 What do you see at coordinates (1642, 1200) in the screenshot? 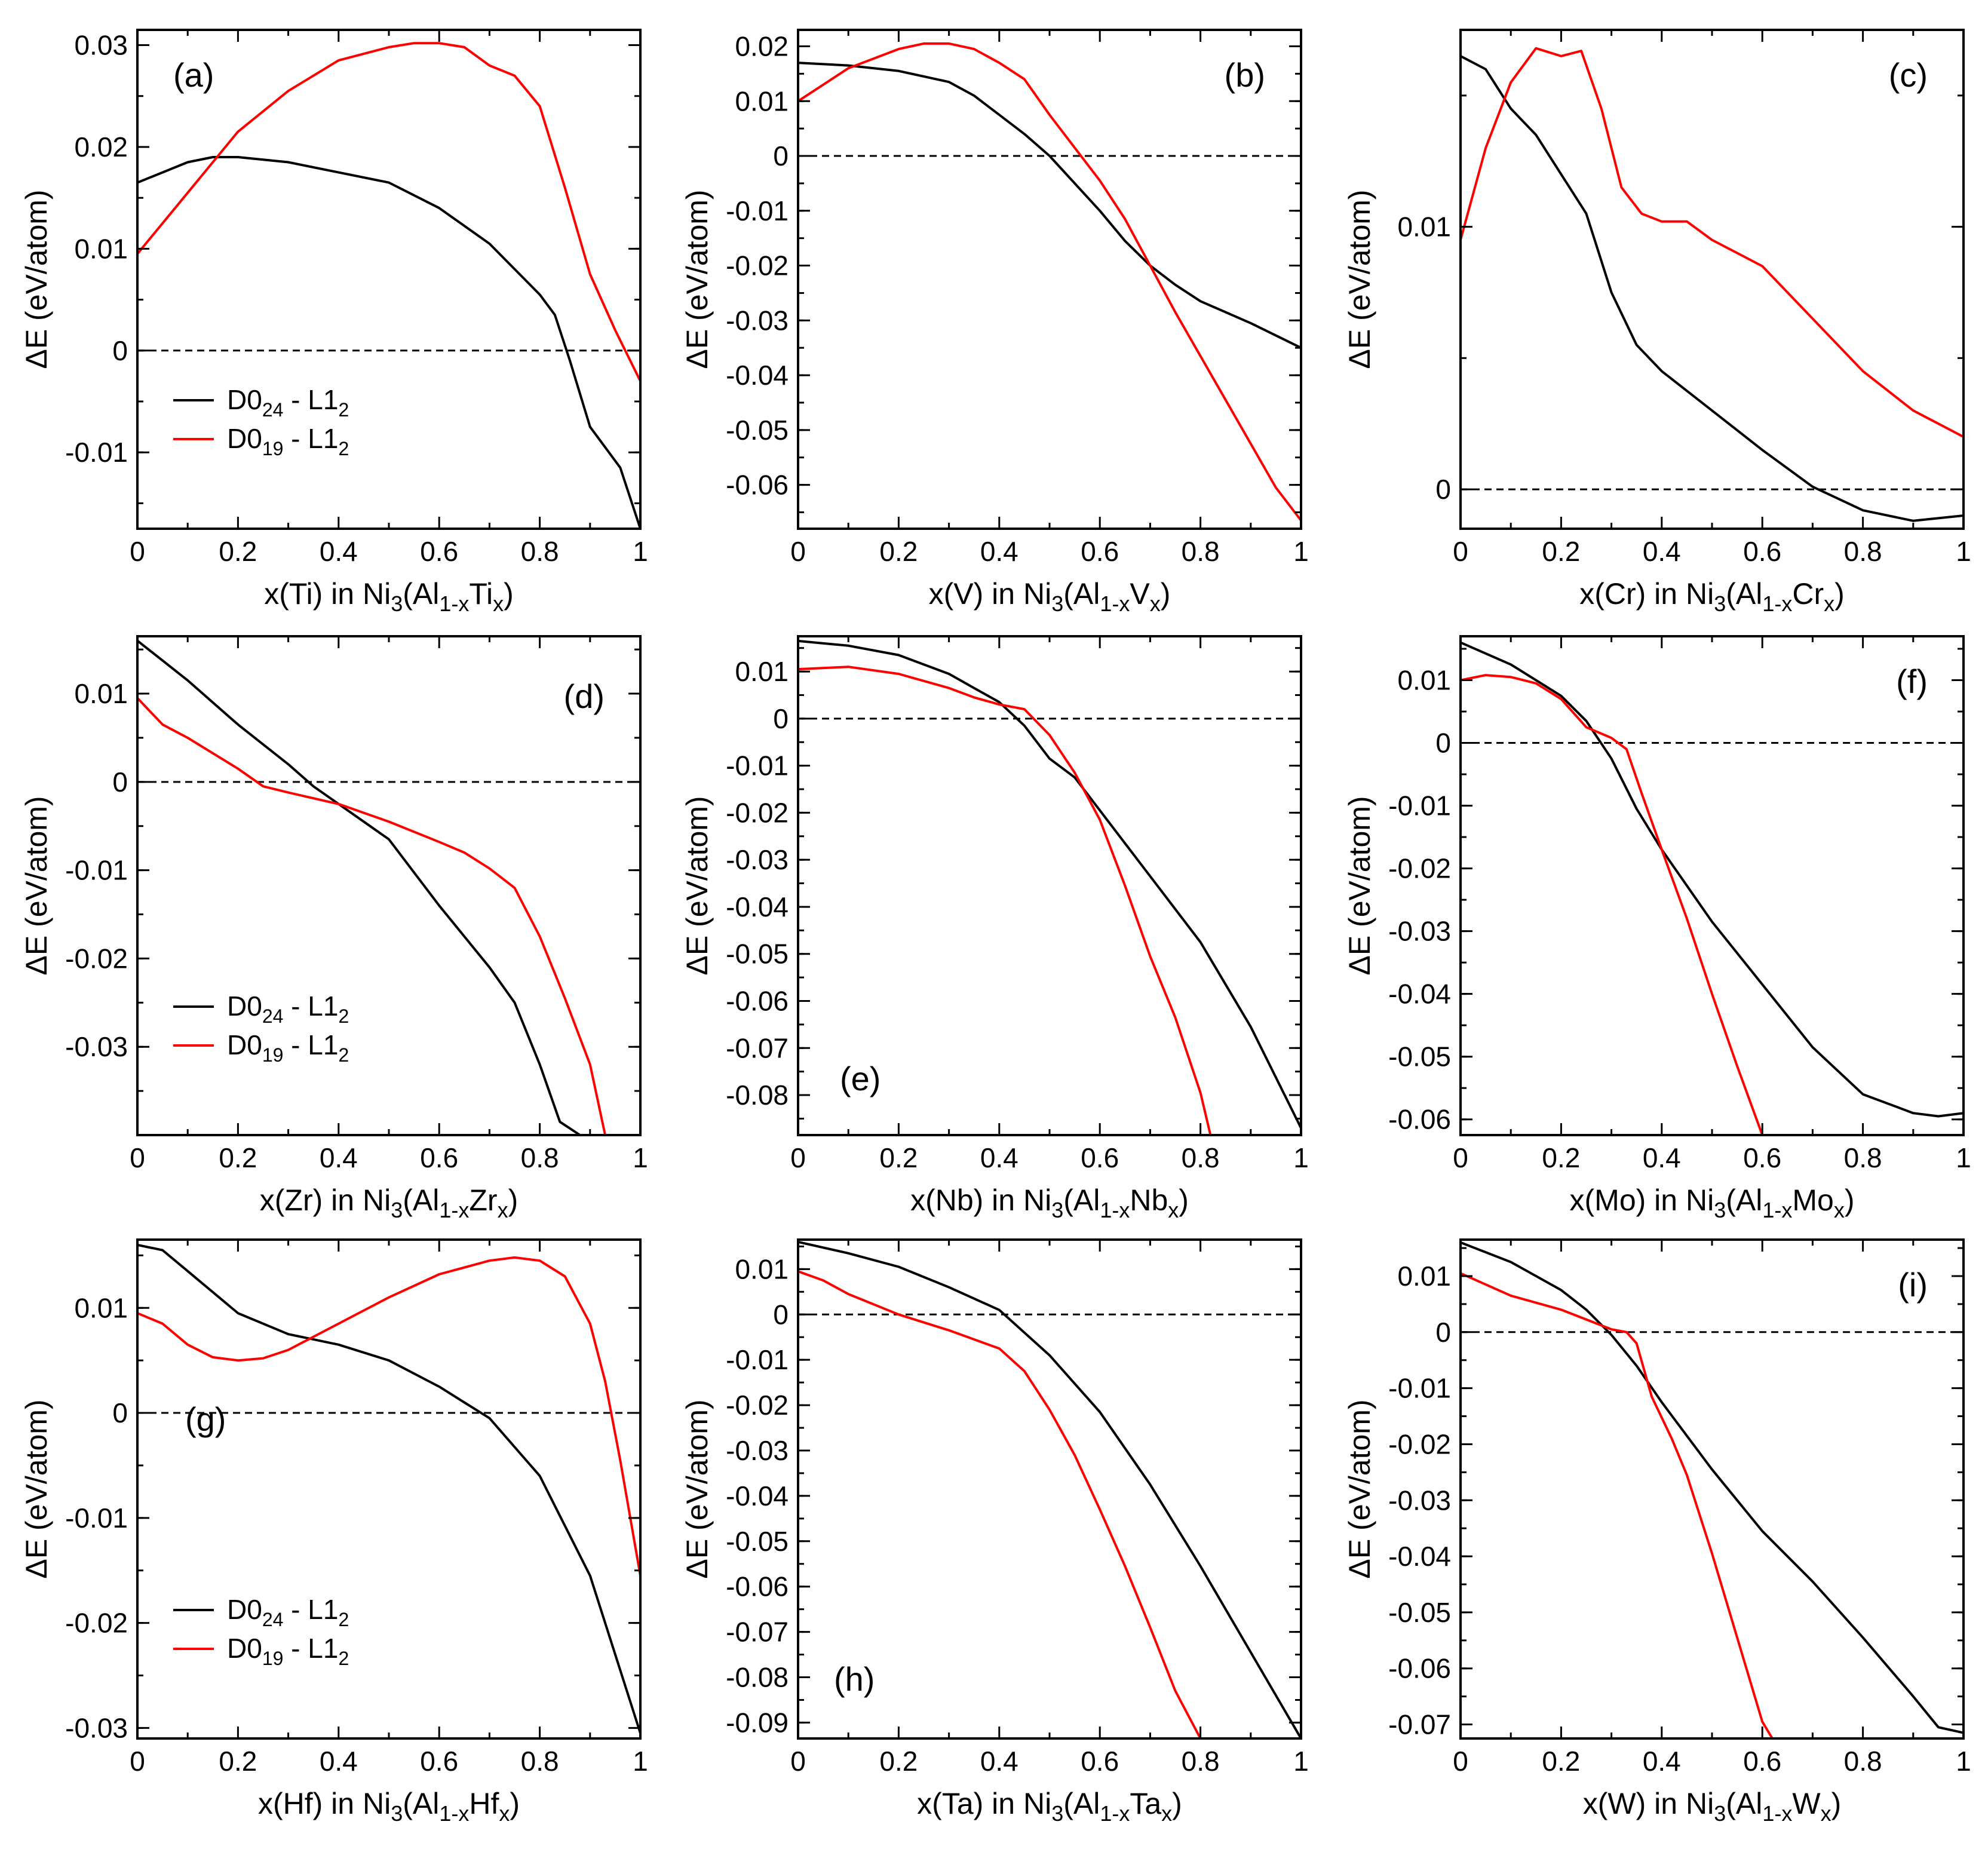
I see `x-axis-label-part: x(Mo) in Ni` at bounding box center [1642, 1200].